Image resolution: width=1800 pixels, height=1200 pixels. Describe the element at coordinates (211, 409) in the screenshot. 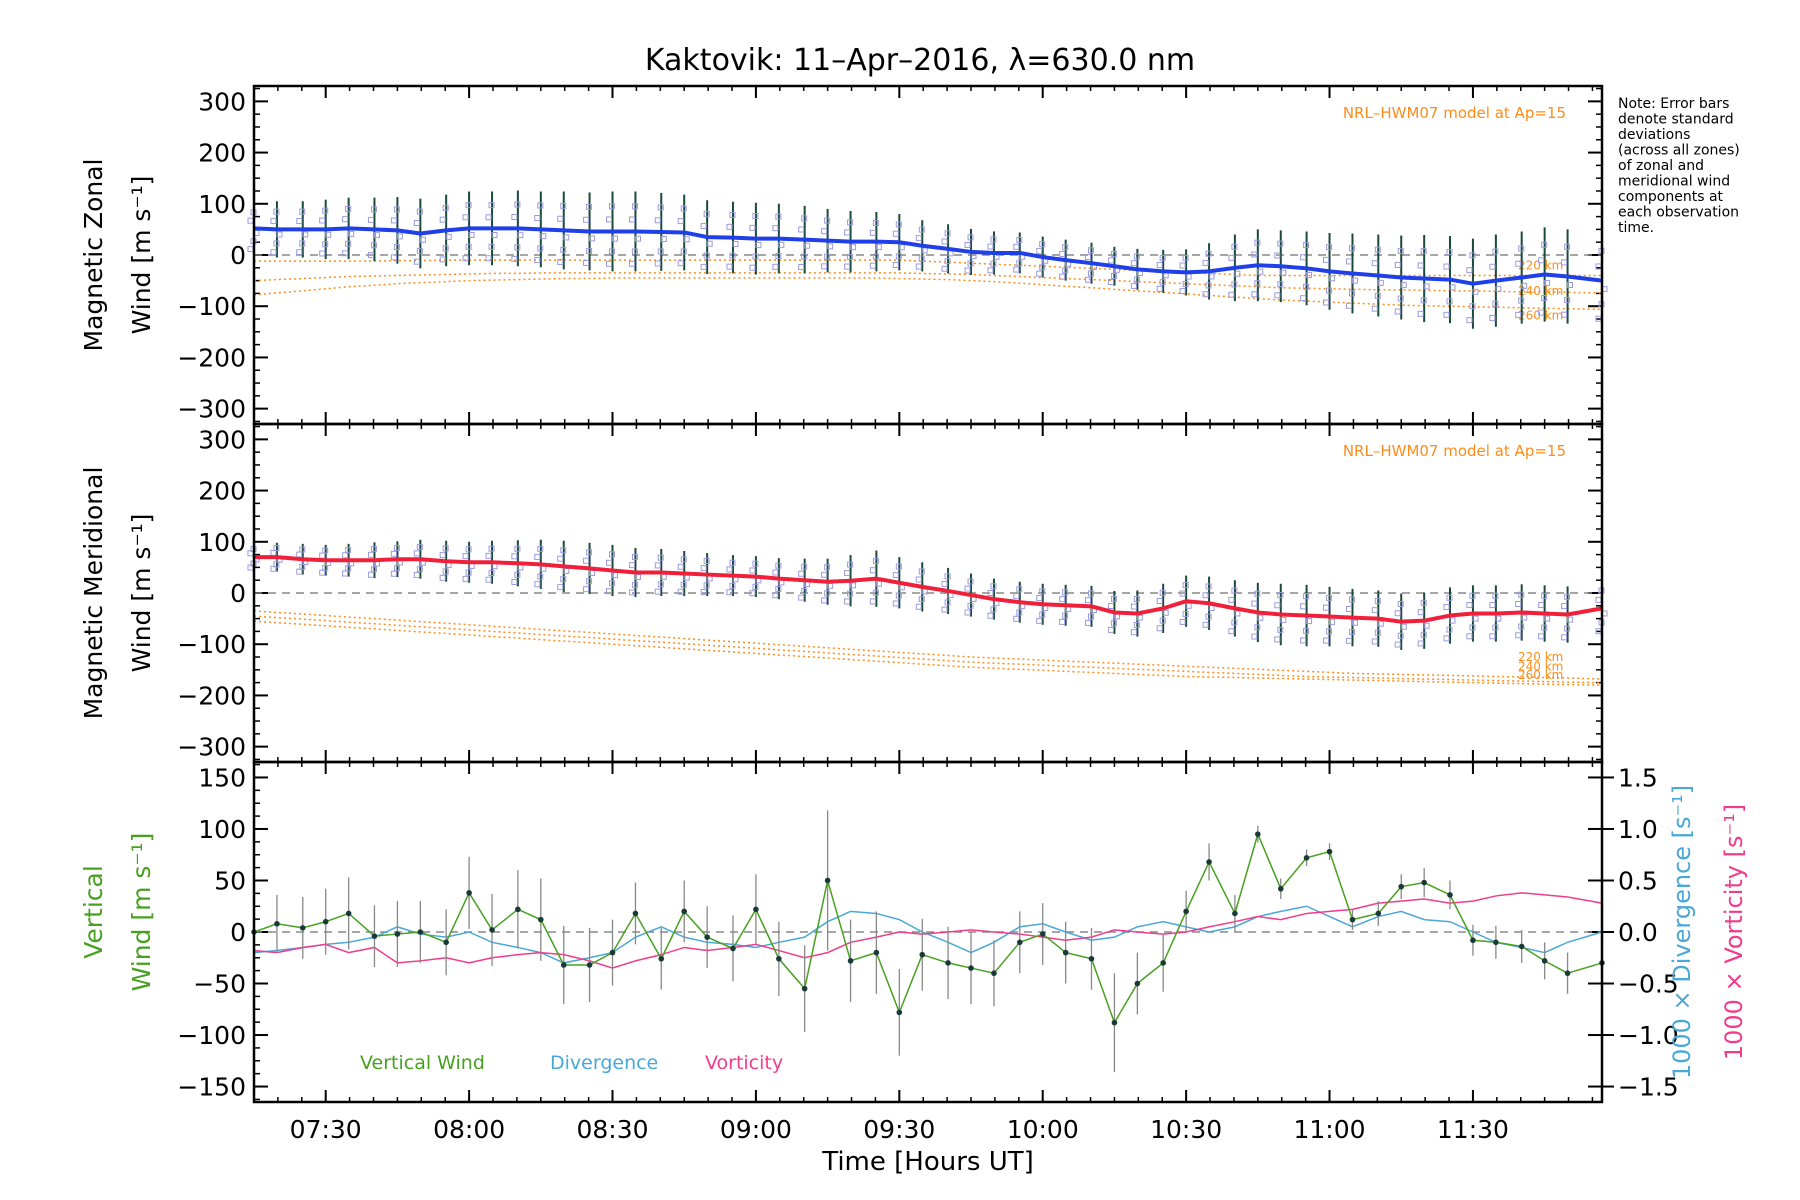

I see `y-tick-label: −300` at that location.